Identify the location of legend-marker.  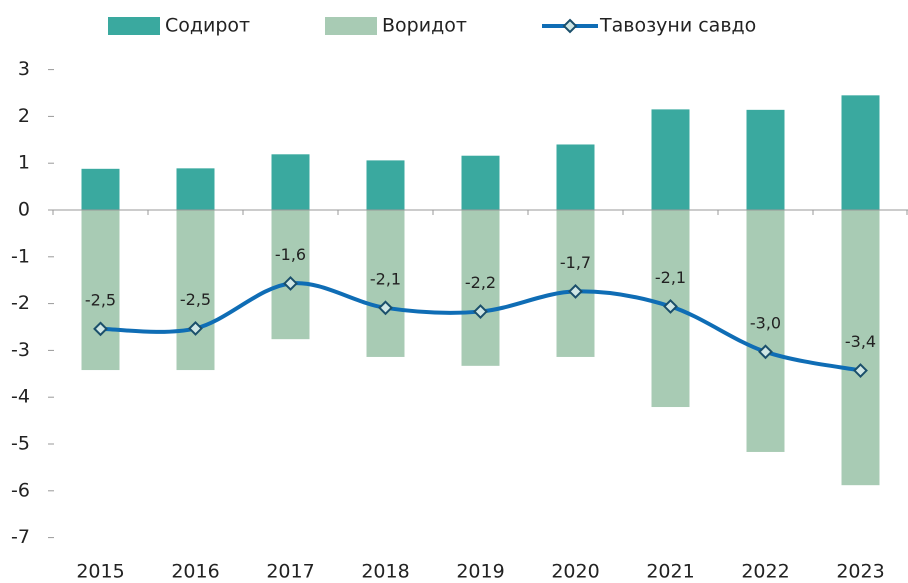
(570, 26).